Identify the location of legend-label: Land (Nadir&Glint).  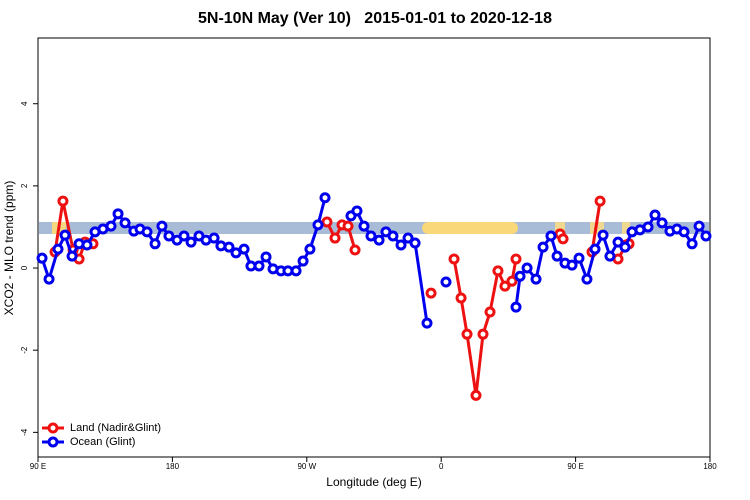
(115, 428).